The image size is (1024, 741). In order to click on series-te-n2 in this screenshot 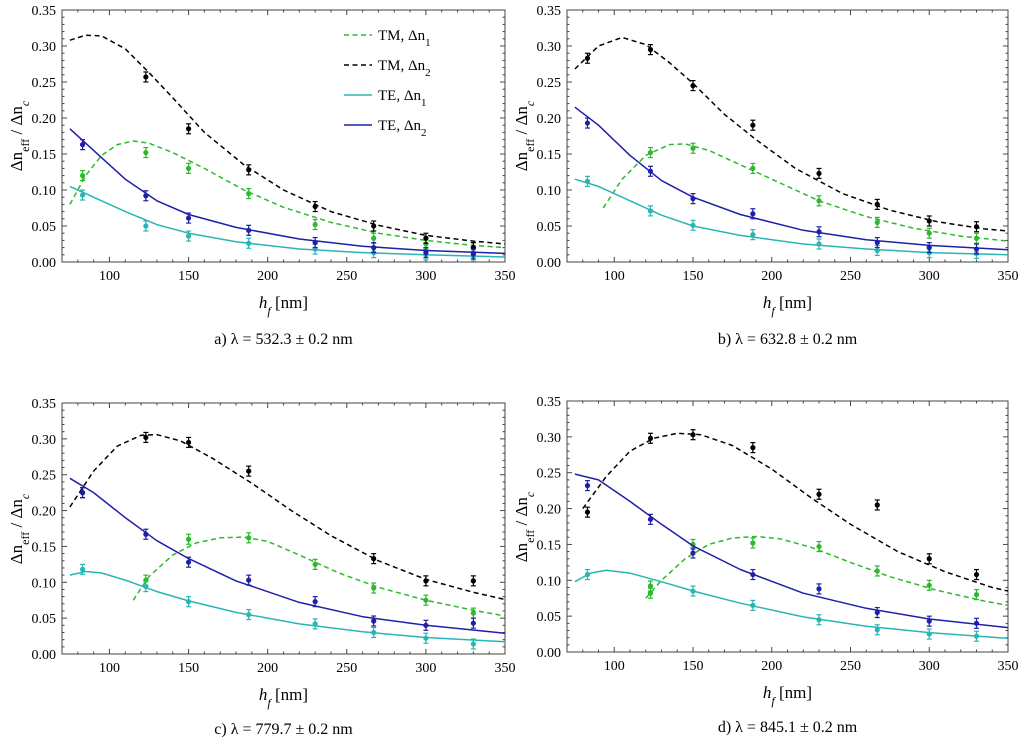, I will do `click(791, 551)`.